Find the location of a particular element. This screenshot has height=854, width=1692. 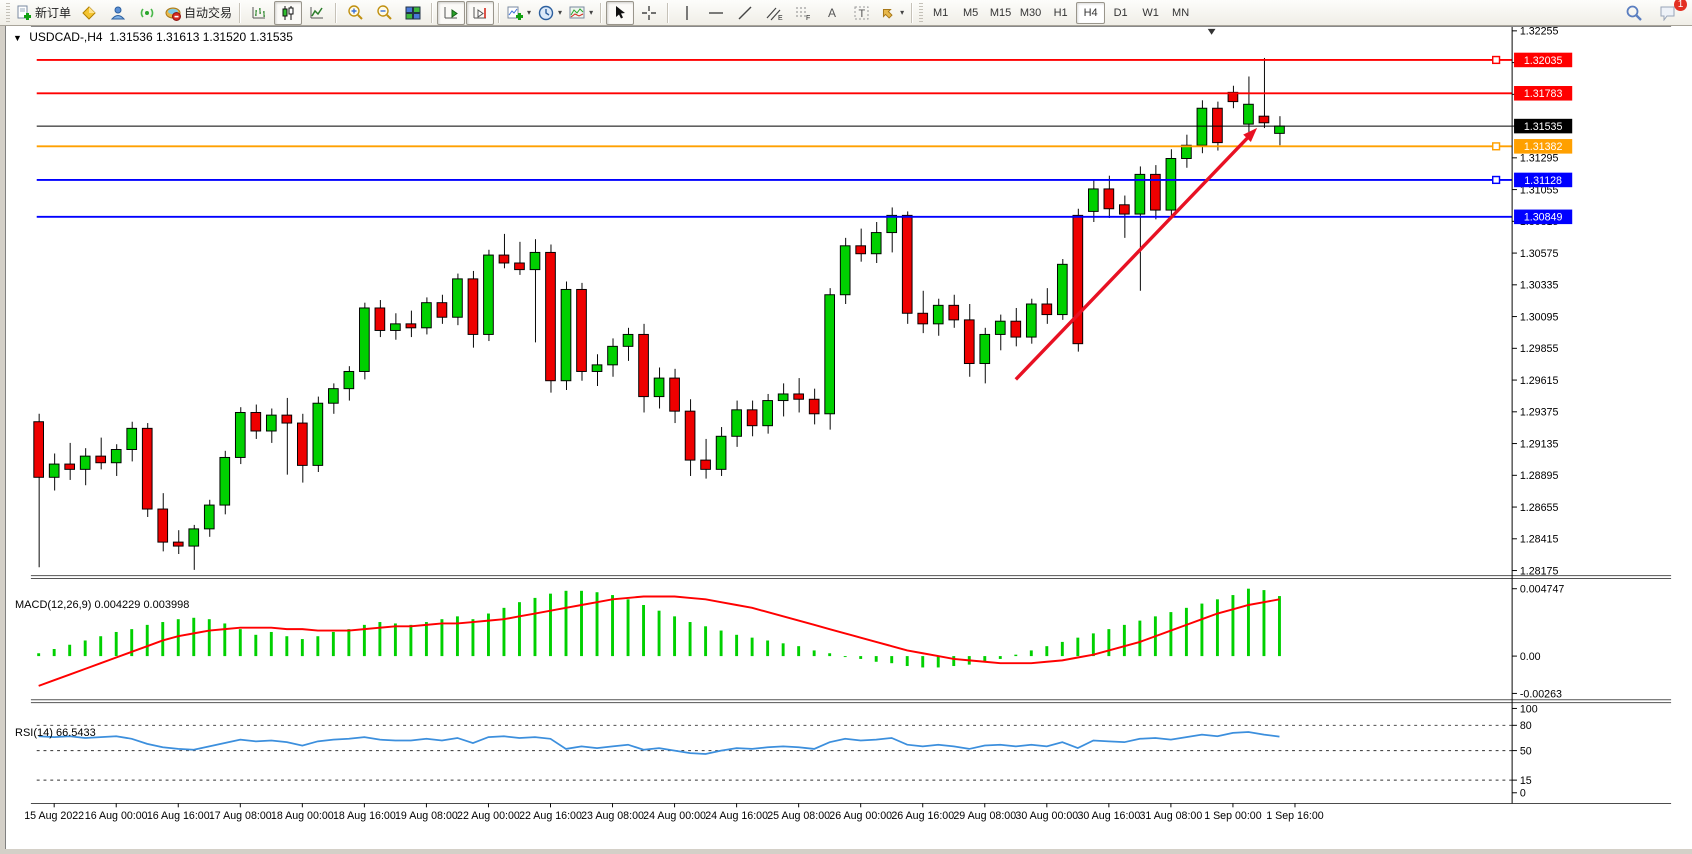

community-button is located at coordinates (118, 13).